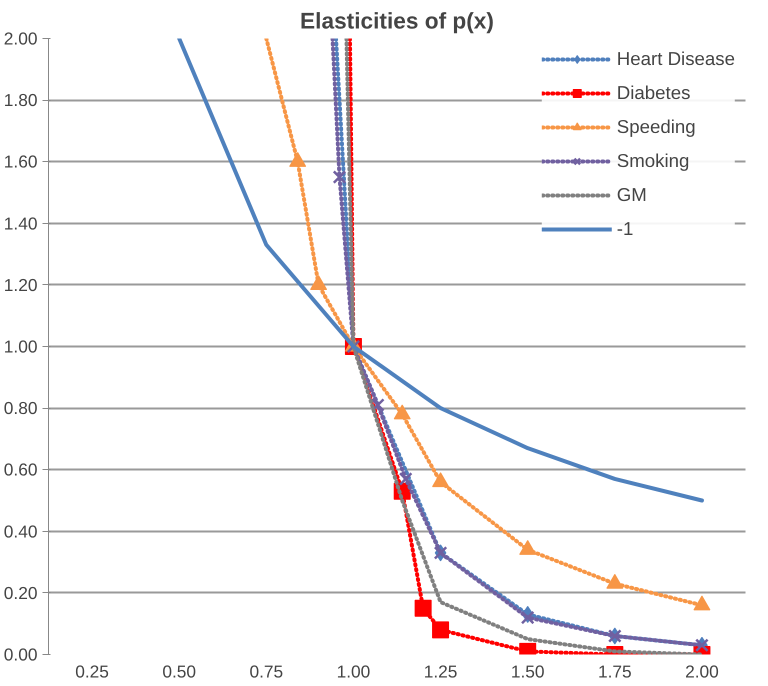  Describe the element at coordinates (615, 672) in the screenshot. I see `x-tick-label: 1.75` at that location.